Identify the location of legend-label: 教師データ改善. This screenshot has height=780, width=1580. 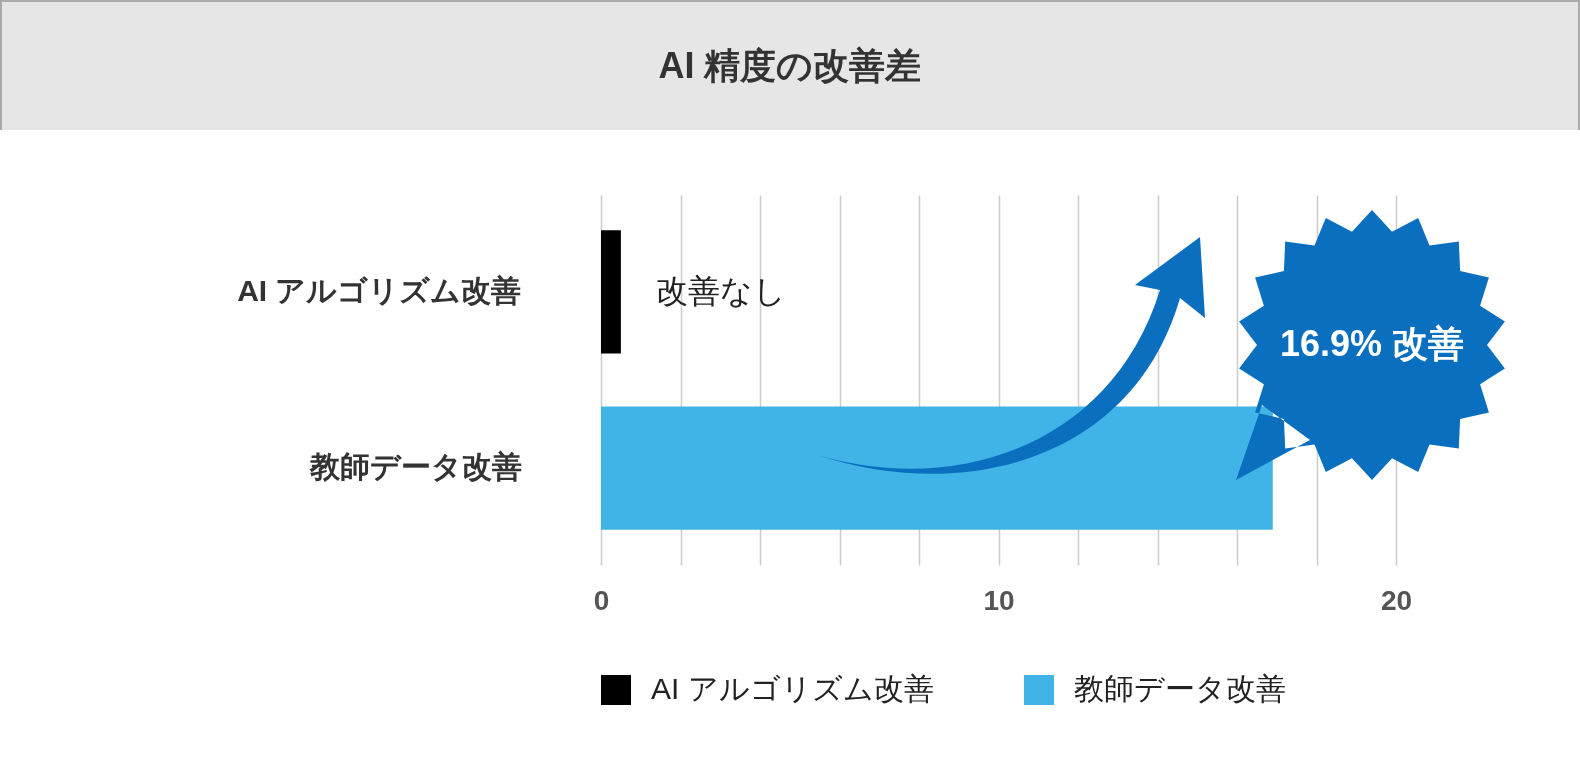
(1180, 688).